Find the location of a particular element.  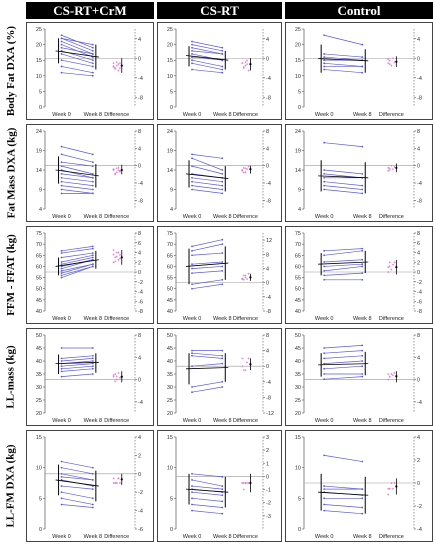

chart-panel: 4 9 14 19 24 -8 -4 0 4 8 Week 0 Week 8 Difference is located at coordinates (219, 173).